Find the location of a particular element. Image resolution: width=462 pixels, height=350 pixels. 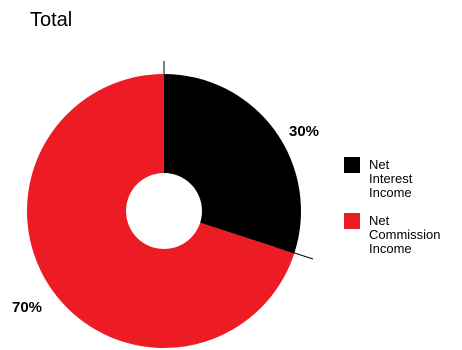

legend-label: Interest is located at coordinates (391, 178).